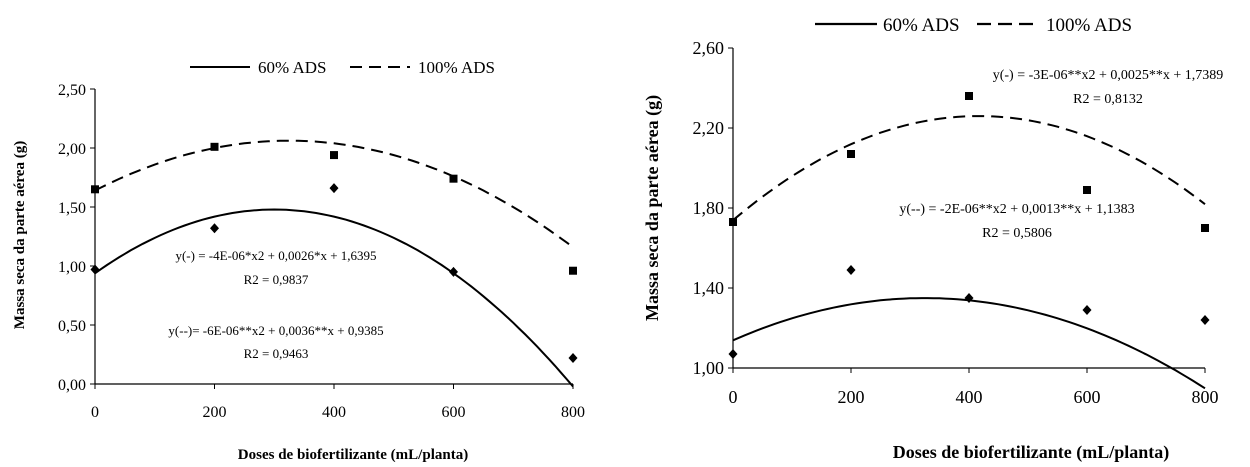 The image size is (1250, 467). Describe the element at coordinates (276, 279) in the screenshot. I see `r2-100-ads: R2 = 0,9837` at that location.